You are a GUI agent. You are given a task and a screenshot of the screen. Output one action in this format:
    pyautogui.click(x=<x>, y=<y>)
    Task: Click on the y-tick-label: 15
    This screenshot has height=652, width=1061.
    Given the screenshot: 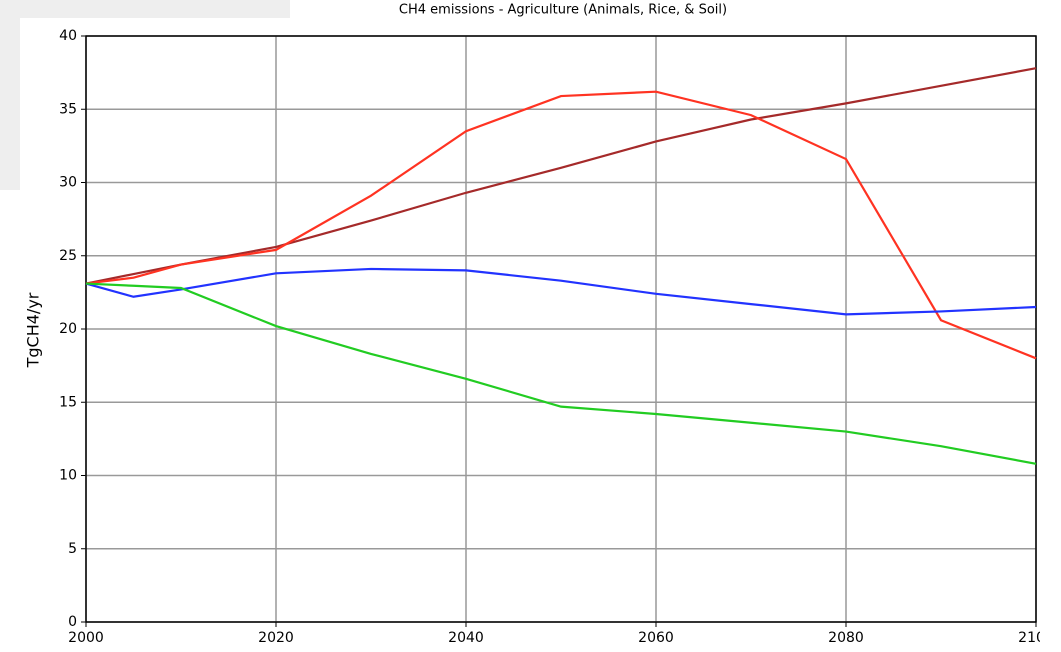 What is the action you would take?
    pyautogui.click(x=68, y=402)
    